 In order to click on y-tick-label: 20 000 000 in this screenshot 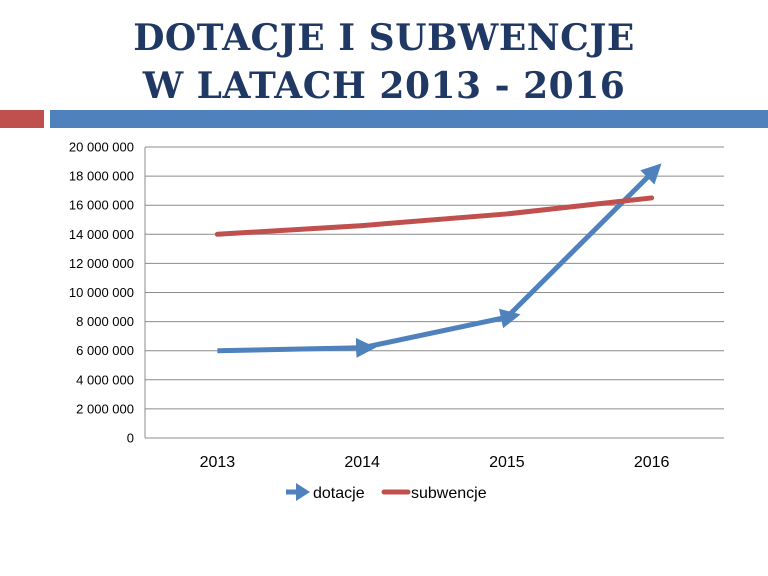, I will do `click(101, 147)`.